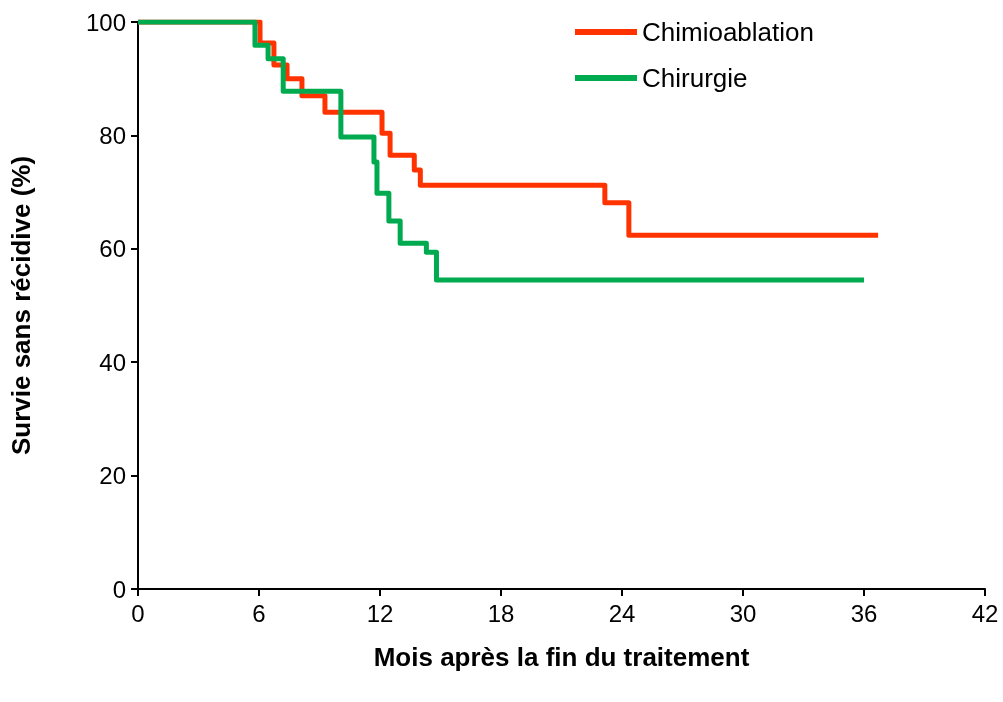  Describe the element at coordinates (561, 657) in the screenshot. I see `x-axis-title: Mois après la fin du traitement` at that location.